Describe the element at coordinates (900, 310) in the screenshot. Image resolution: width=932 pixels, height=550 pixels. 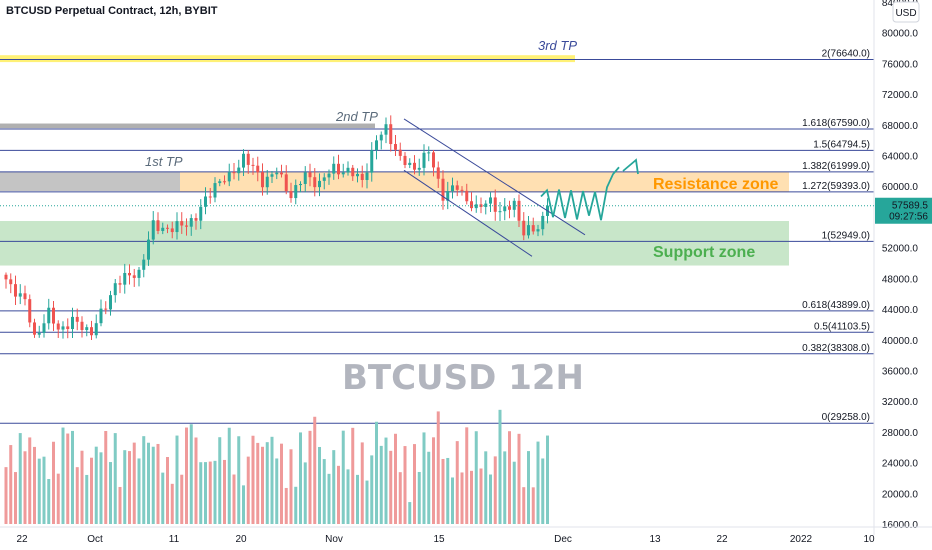
I see `y-tick-label: 44000.0` at that location.